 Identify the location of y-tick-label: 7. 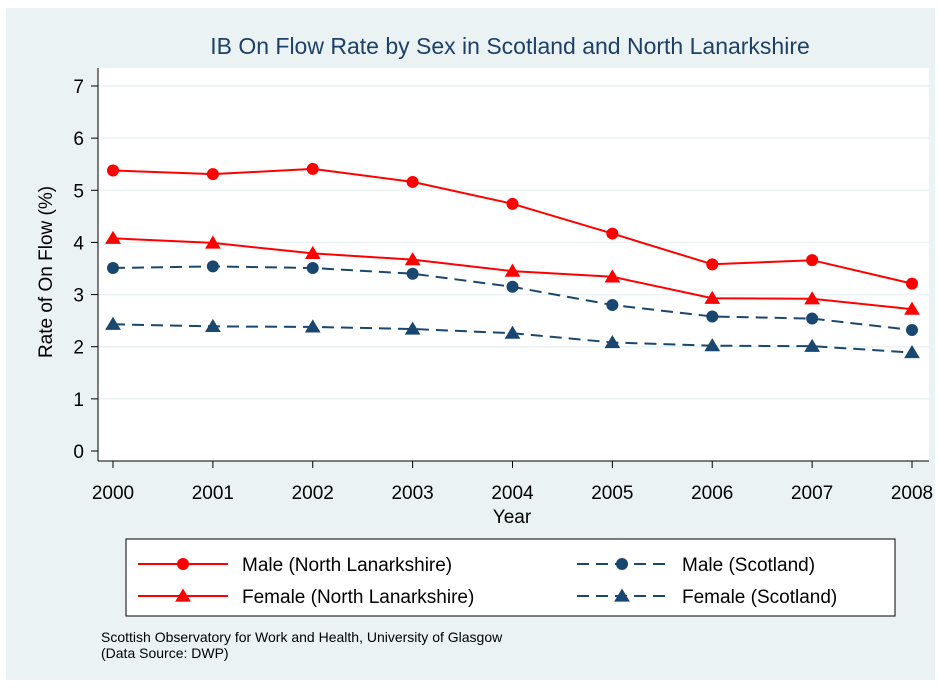
(78, 87).